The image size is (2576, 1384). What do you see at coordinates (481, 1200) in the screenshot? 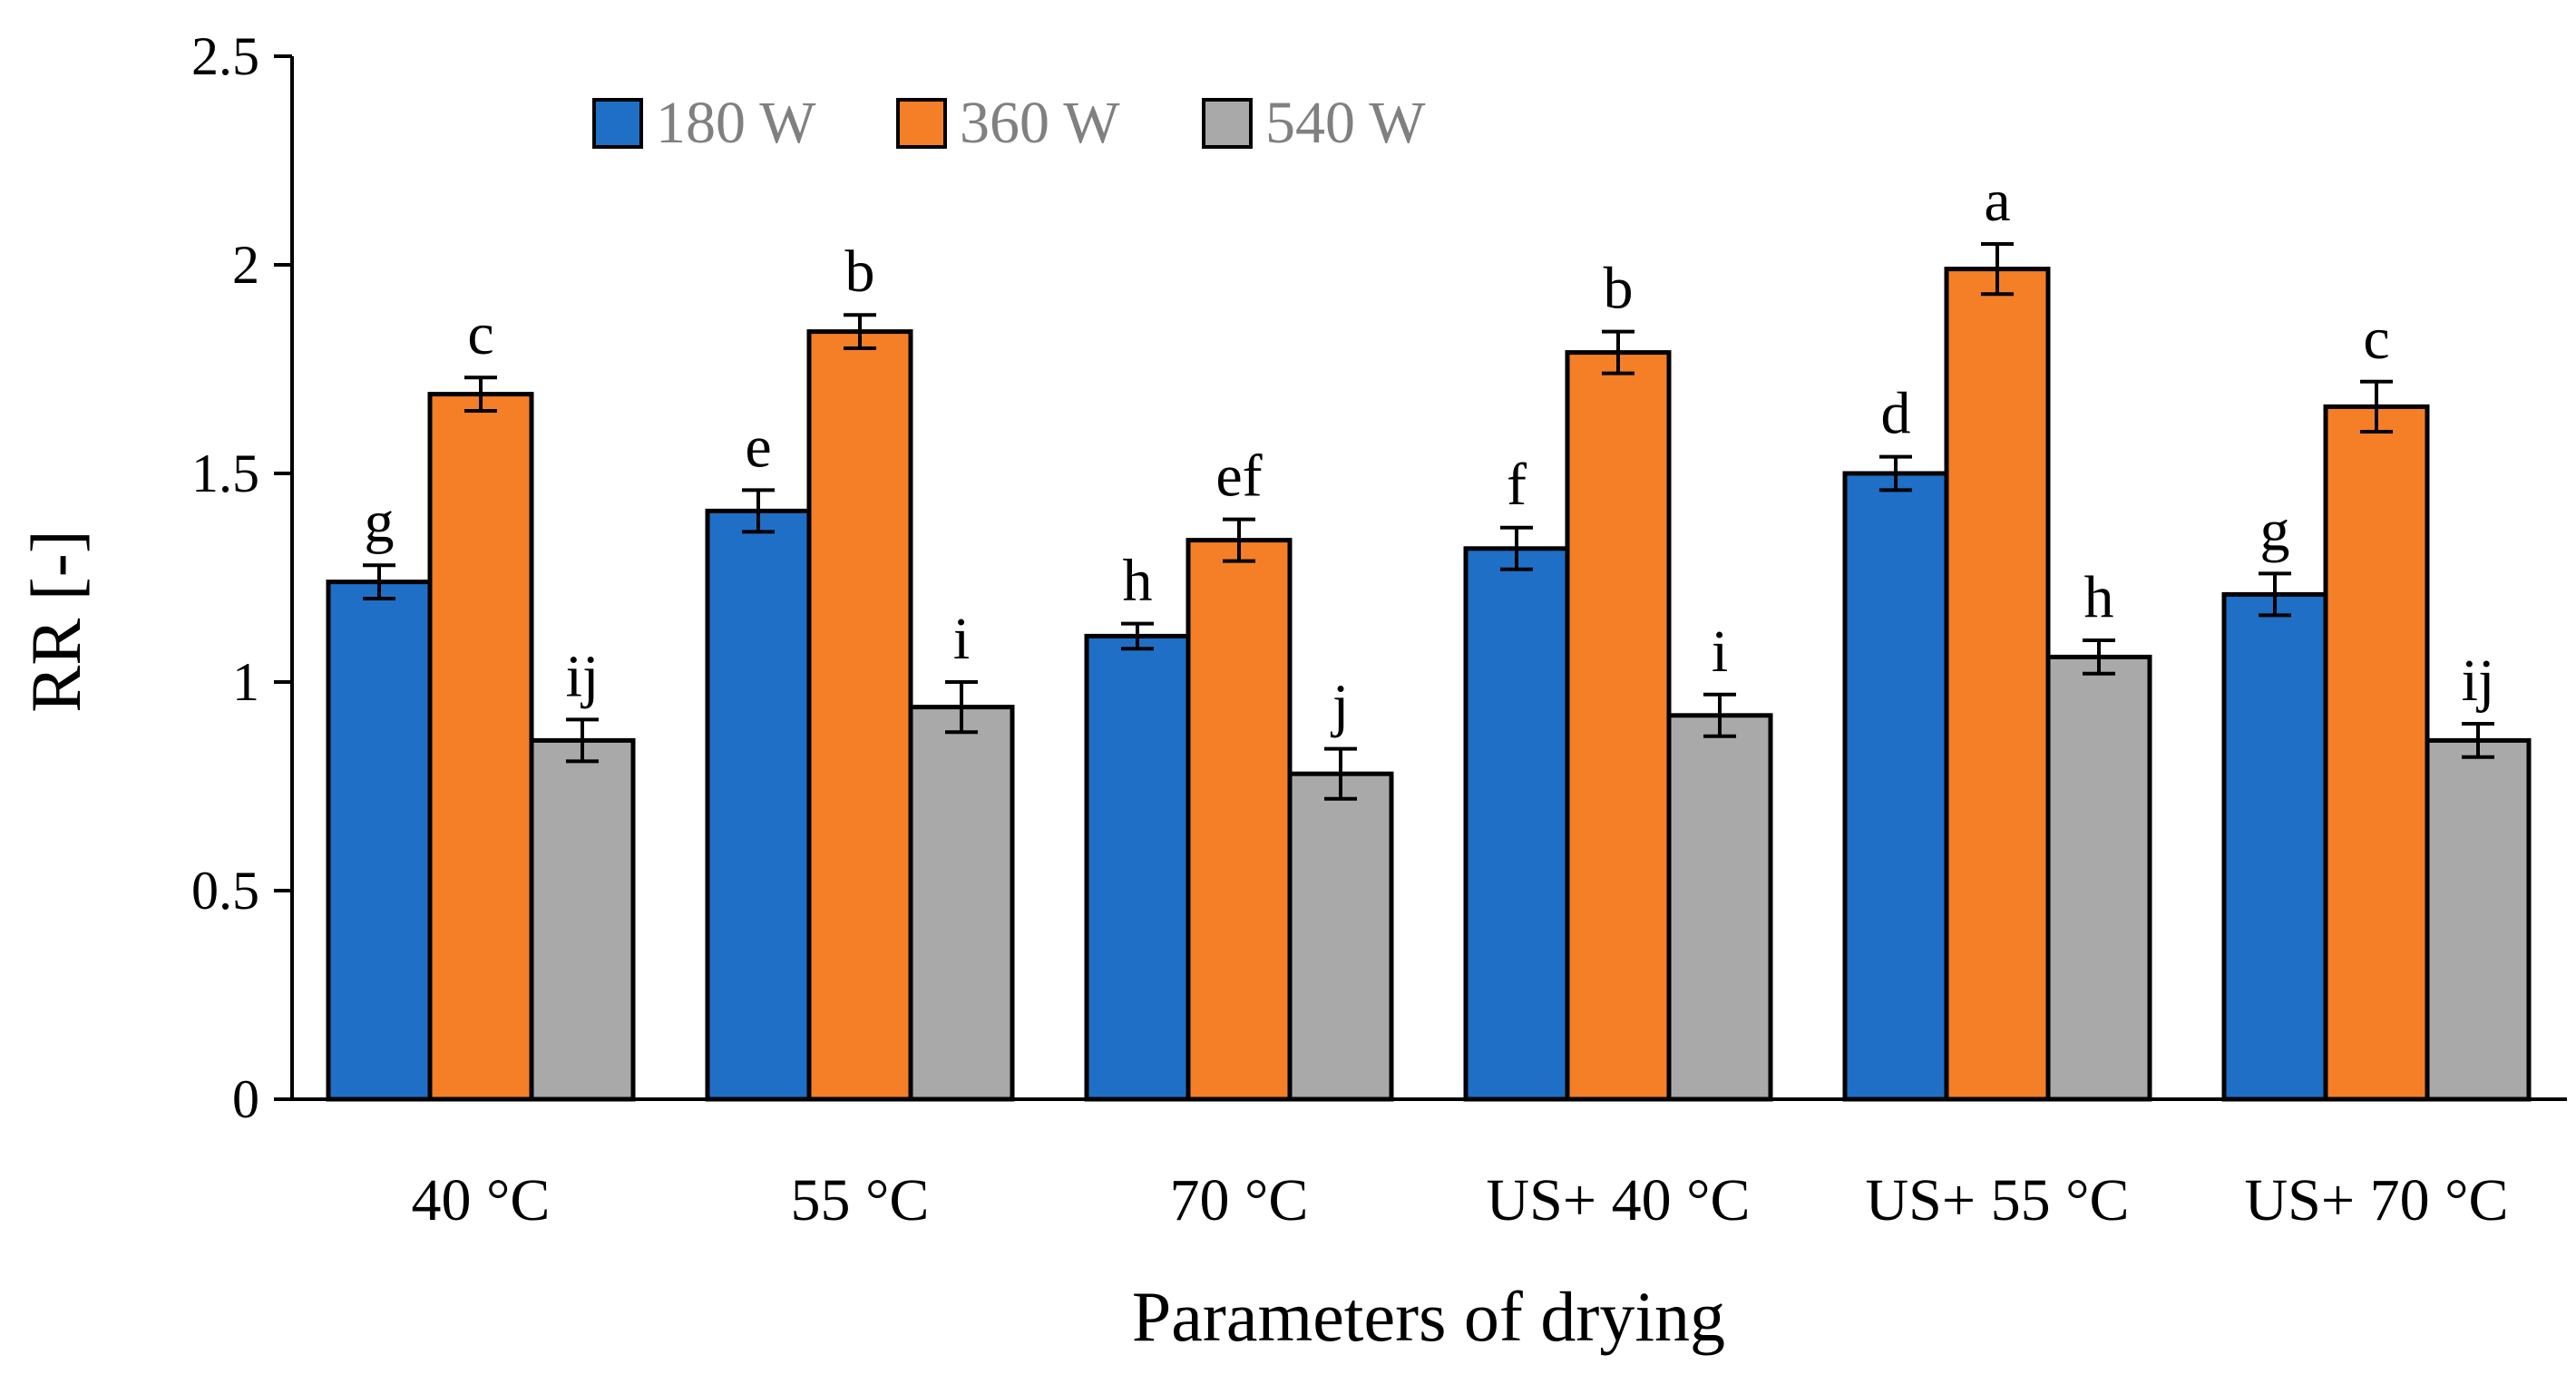
I see `x-category-label: 40 °C` at bounding box center [481, 1200].